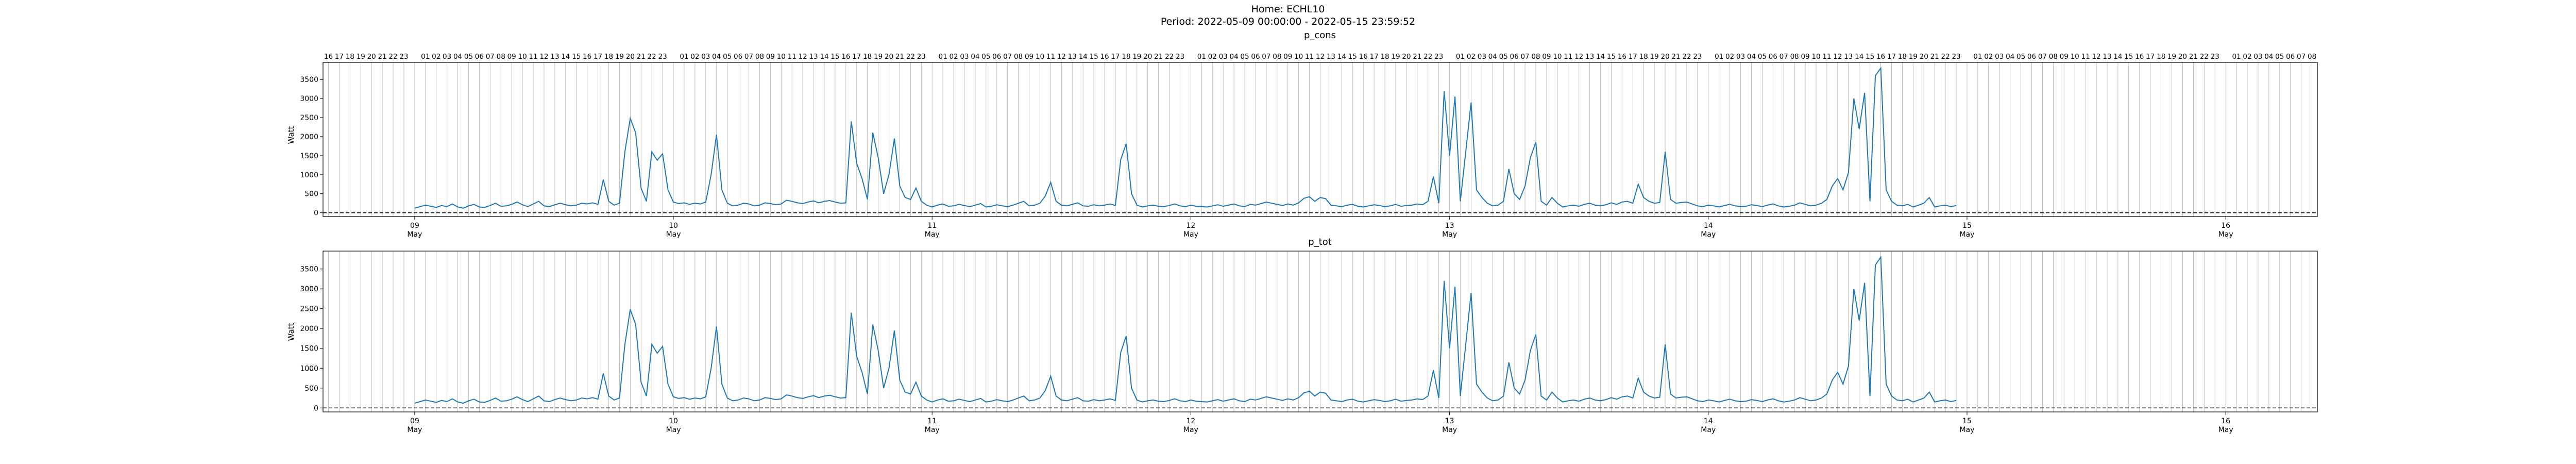 This screenshot has height=464, width=2576. I want to click on x-tick-label-day: 15, so click(1967, 226).